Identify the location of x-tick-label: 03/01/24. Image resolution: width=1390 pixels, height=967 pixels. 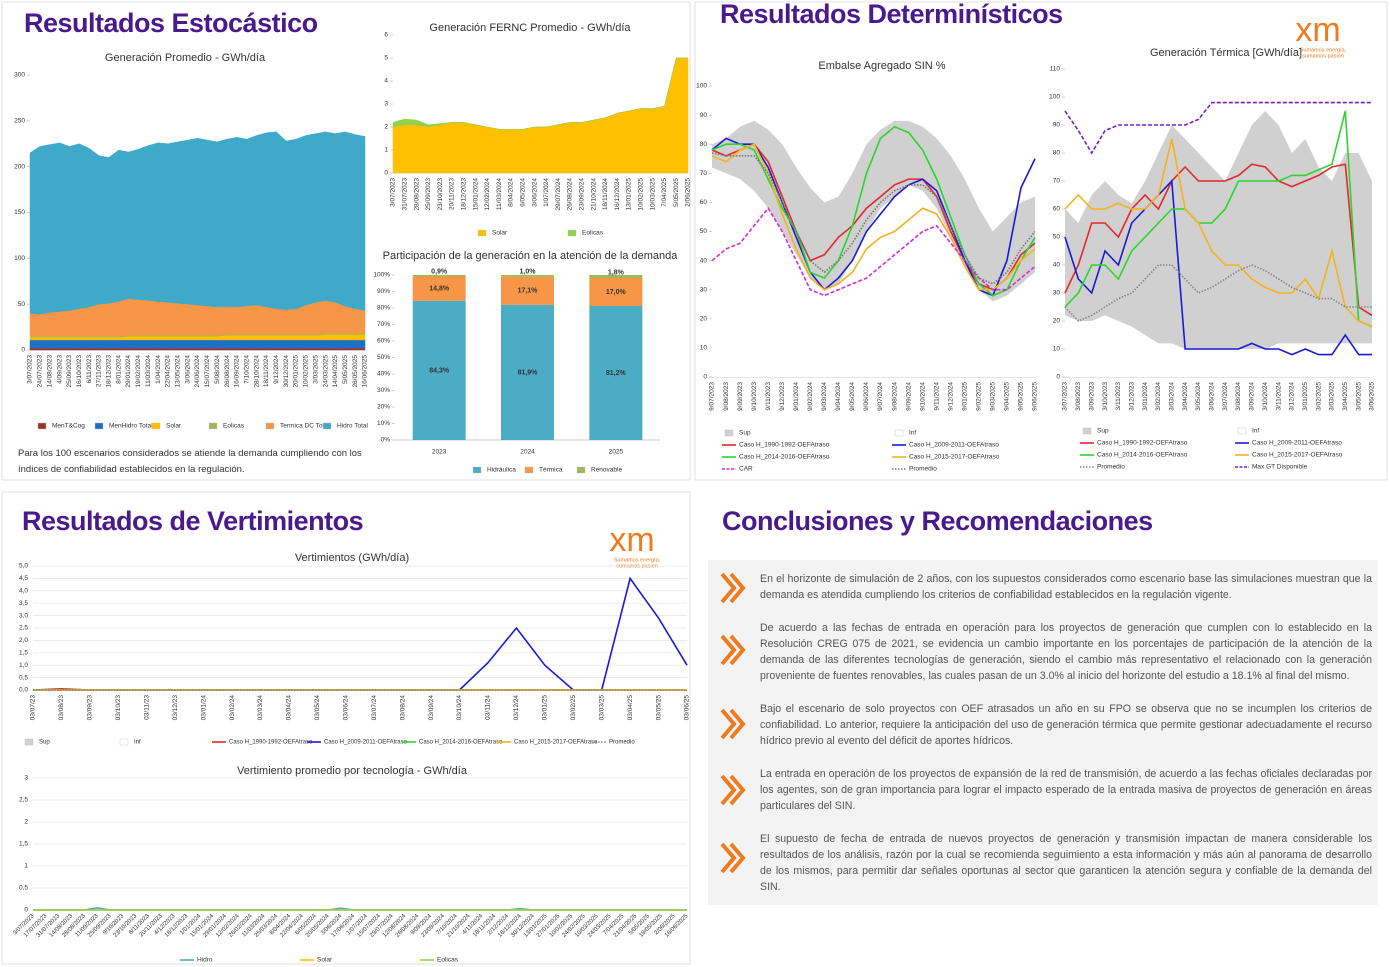
(203, 708).